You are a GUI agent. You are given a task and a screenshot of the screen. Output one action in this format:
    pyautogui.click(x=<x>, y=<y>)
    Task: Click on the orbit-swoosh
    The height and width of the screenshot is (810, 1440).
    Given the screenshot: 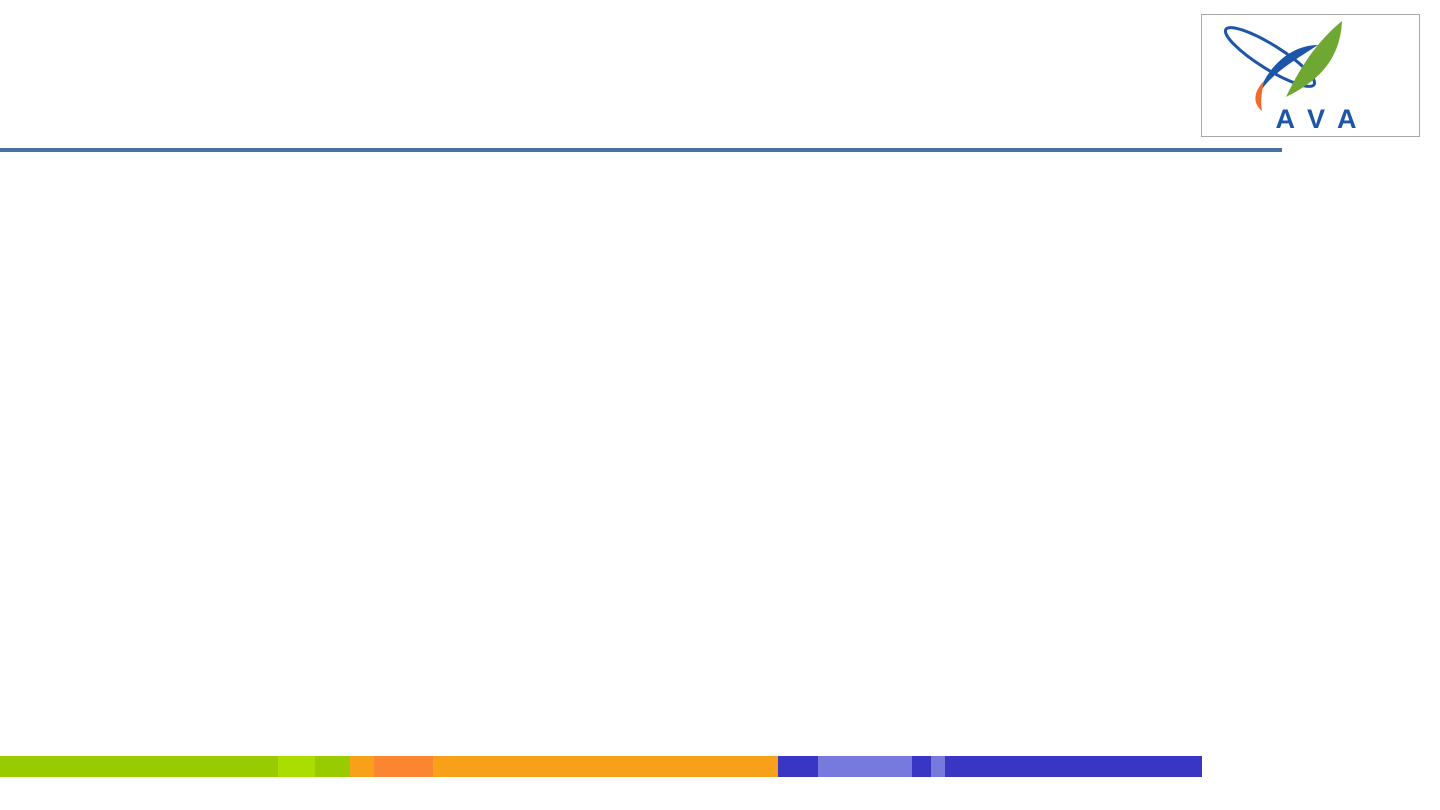 What is the action you would take?
    pyautogui.click(x=1270, y=57)
    